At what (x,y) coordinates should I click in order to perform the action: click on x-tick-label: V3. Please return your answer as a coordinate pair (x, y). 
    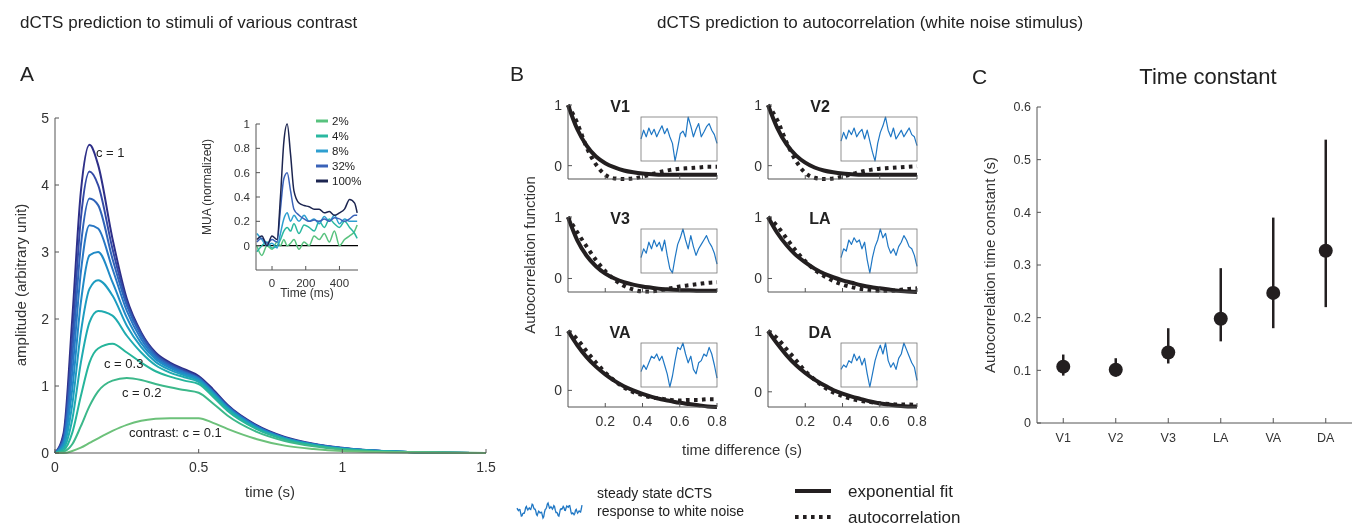
    Looking at the image, I should click on (1168, 437).